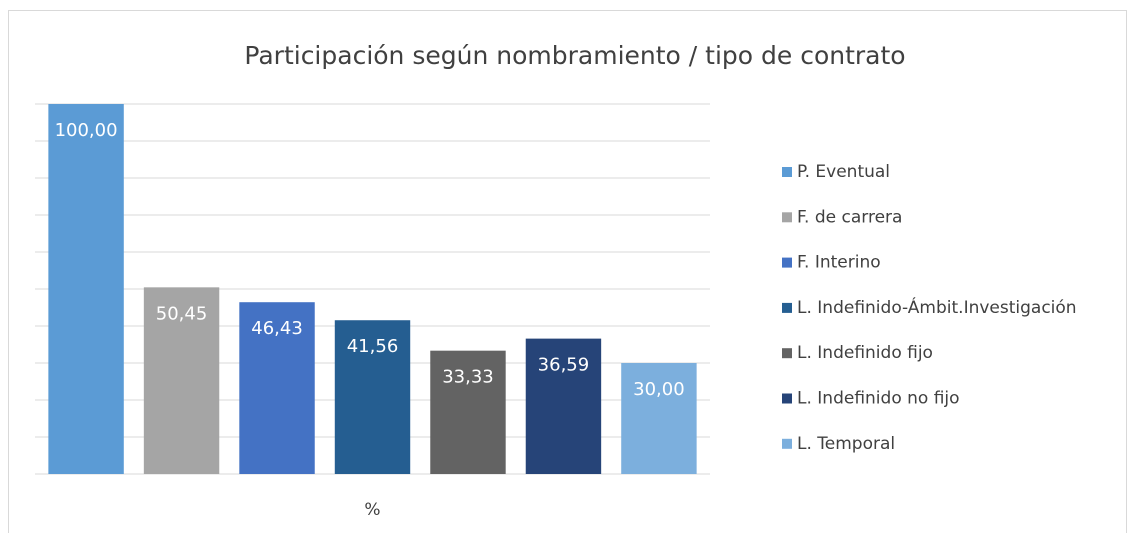  What do you see at coordinates (865, 353) in the screenshot?
I see `legend-label: L. Indefinido fijo` at bounding box center [865, 353].